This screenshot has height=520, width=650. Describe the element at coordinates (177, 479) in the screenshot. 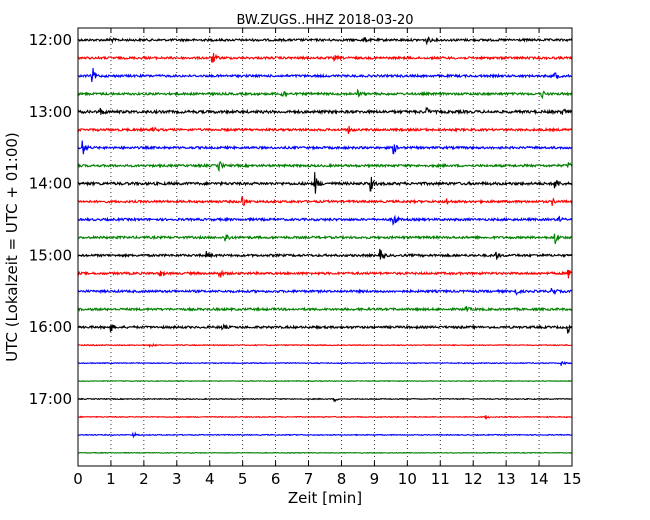

I see `x-tick-label: 3` at that location.